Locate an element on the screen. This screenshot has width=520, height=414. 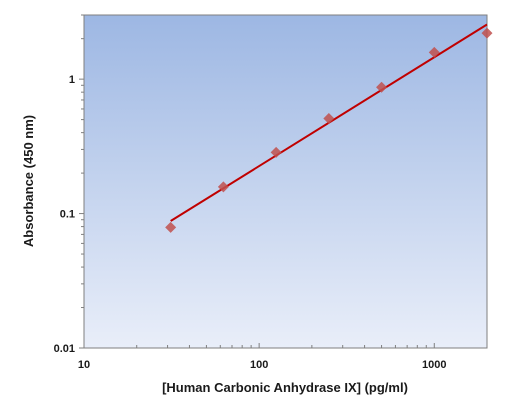
x-tick-label: 100 is located at coordinates (259, 365).